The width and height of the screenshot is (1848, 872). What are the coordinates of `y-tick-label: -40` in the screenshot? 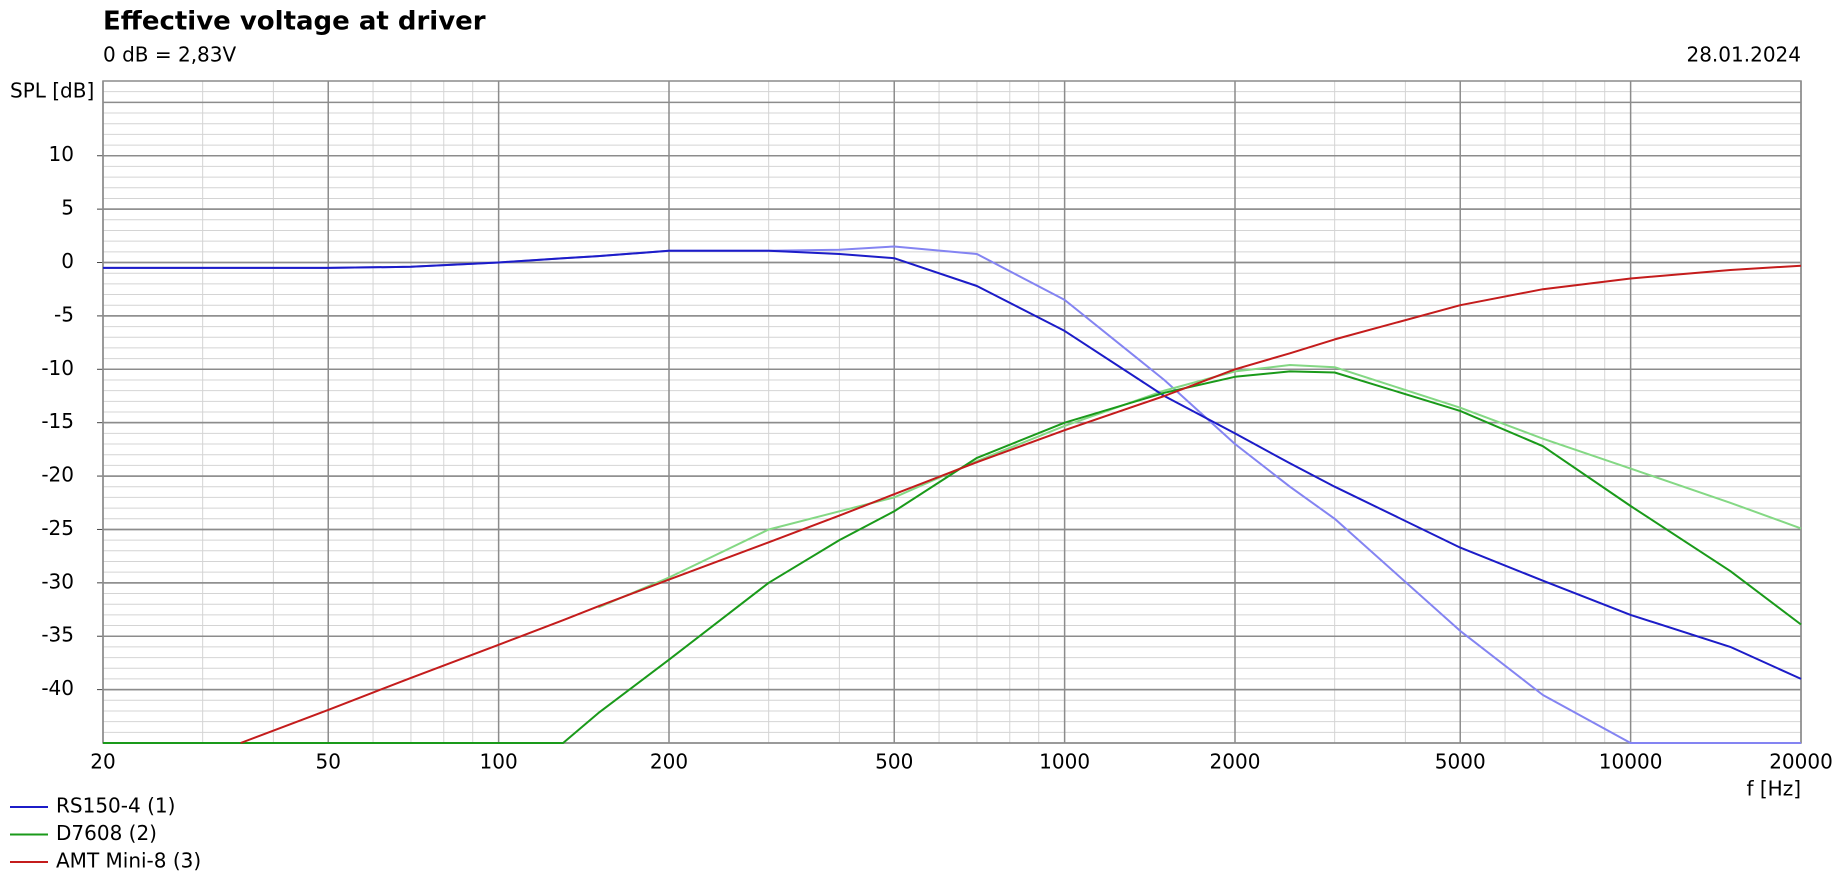 It's located at (57, 688).